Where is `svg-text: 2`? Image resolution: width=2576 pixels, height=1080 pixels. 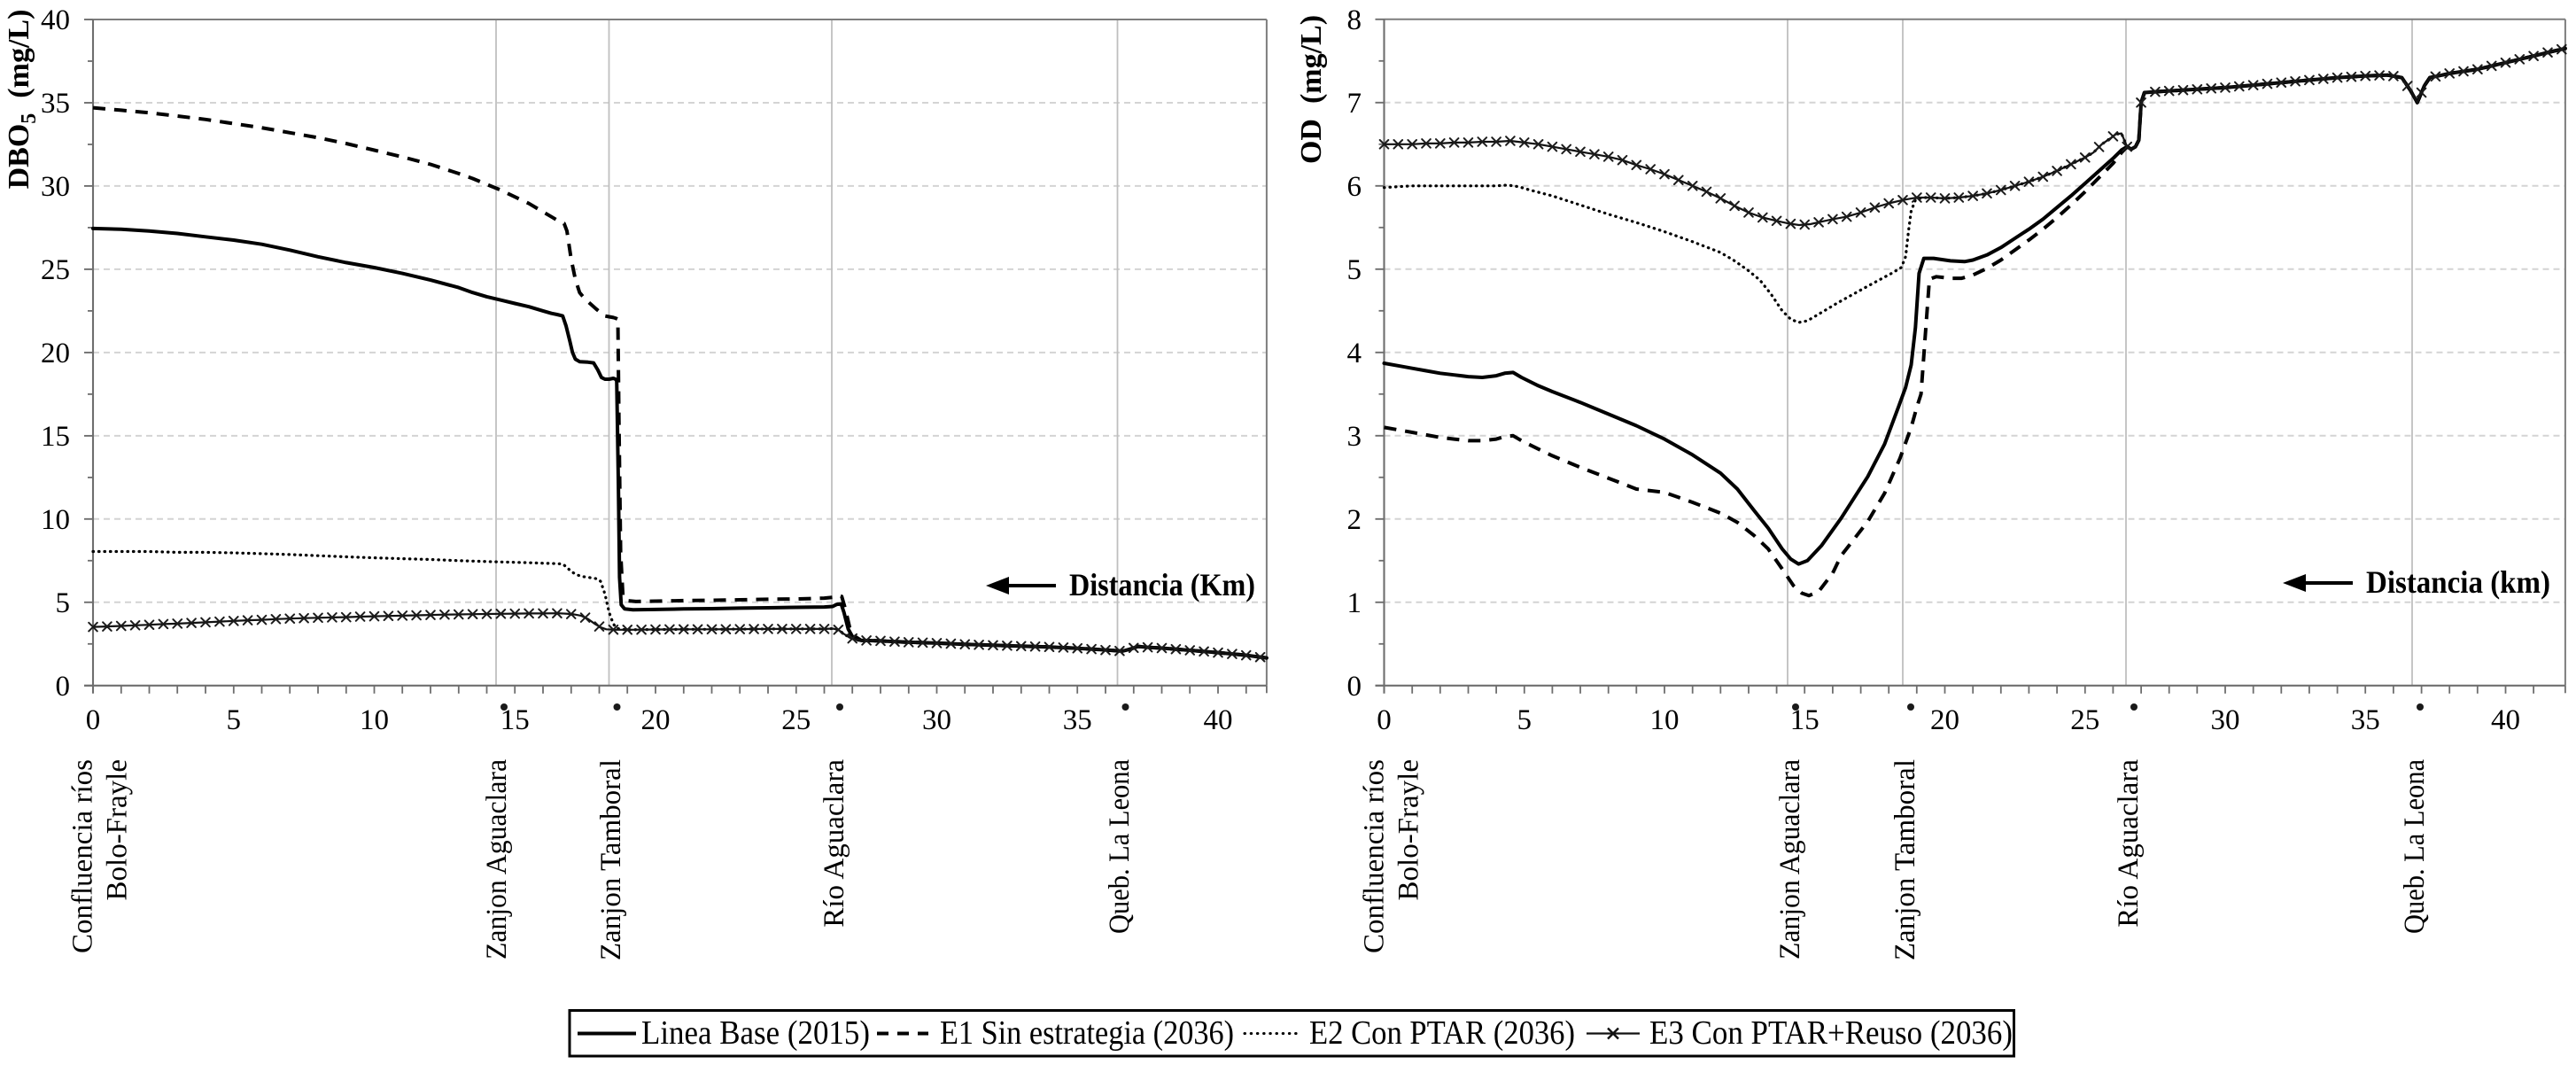 svg-text: 2 is located at coordinates (1354, 520).